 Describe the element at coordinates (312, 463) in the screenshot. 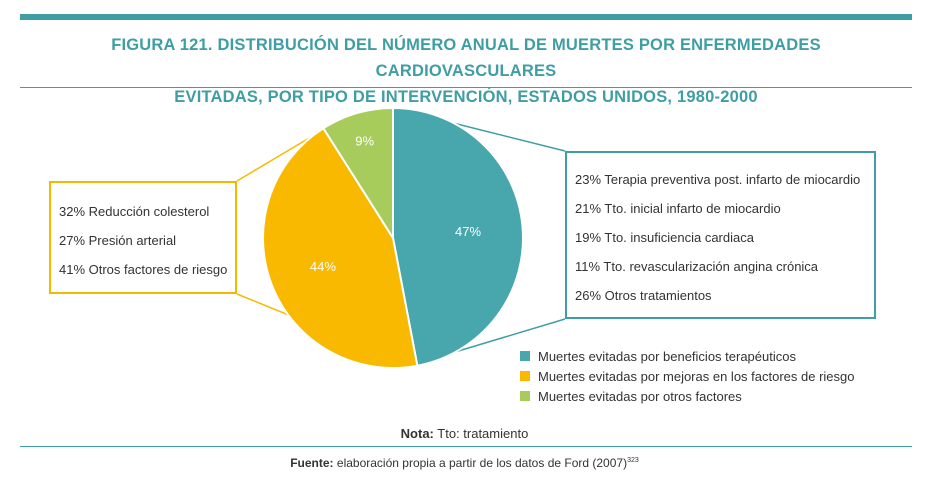

I see `source-label: Fuente:` at that location.